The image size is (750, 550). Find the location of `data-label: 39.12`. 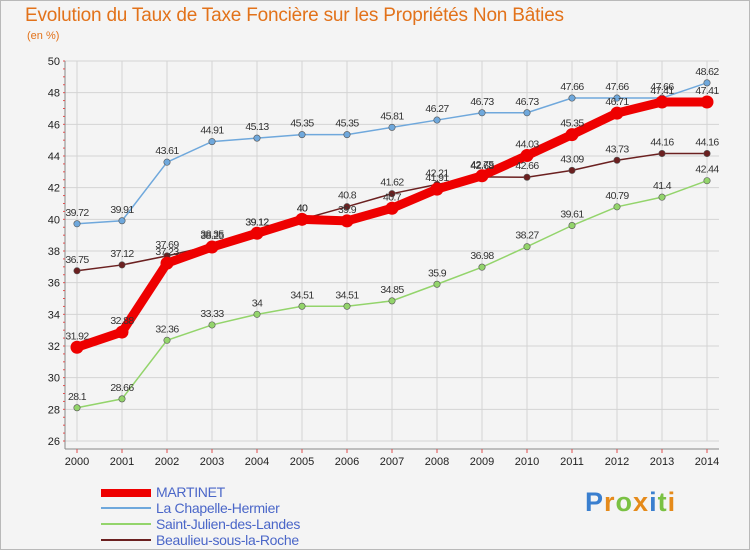

data-label: 39.12 is located at coordinates (257, 222).